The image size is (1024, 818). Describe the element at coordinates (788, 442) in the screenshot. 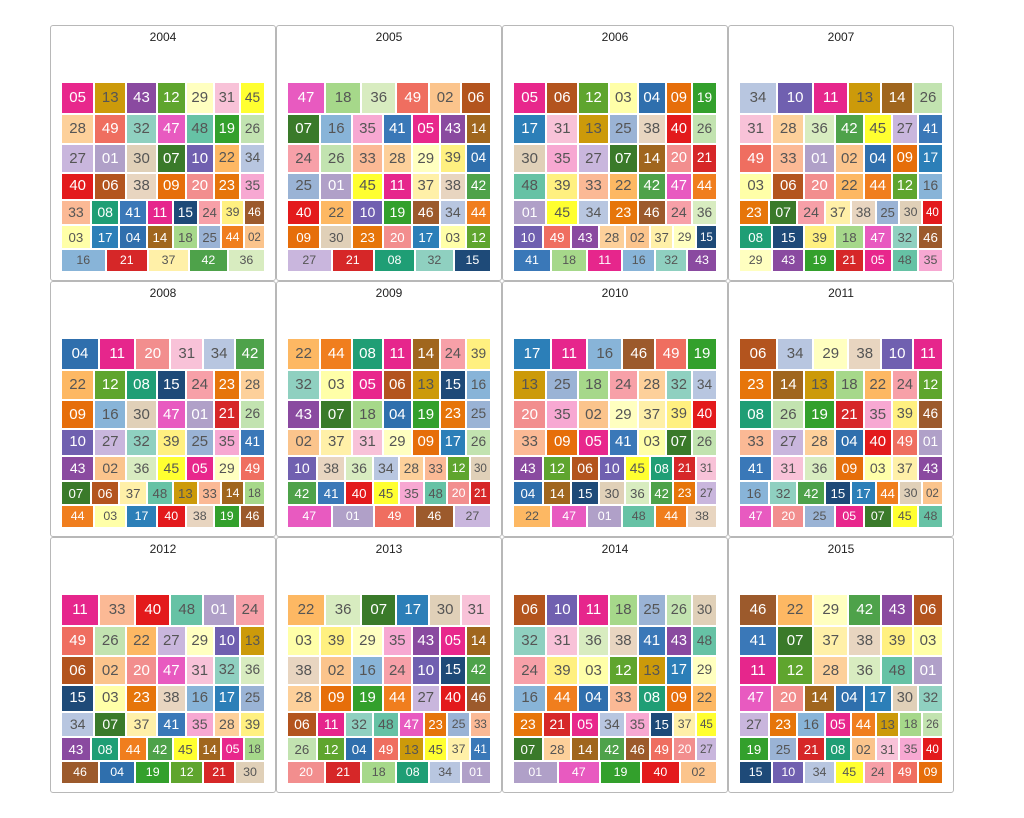

I see `treemap-cell: 27` at that location.